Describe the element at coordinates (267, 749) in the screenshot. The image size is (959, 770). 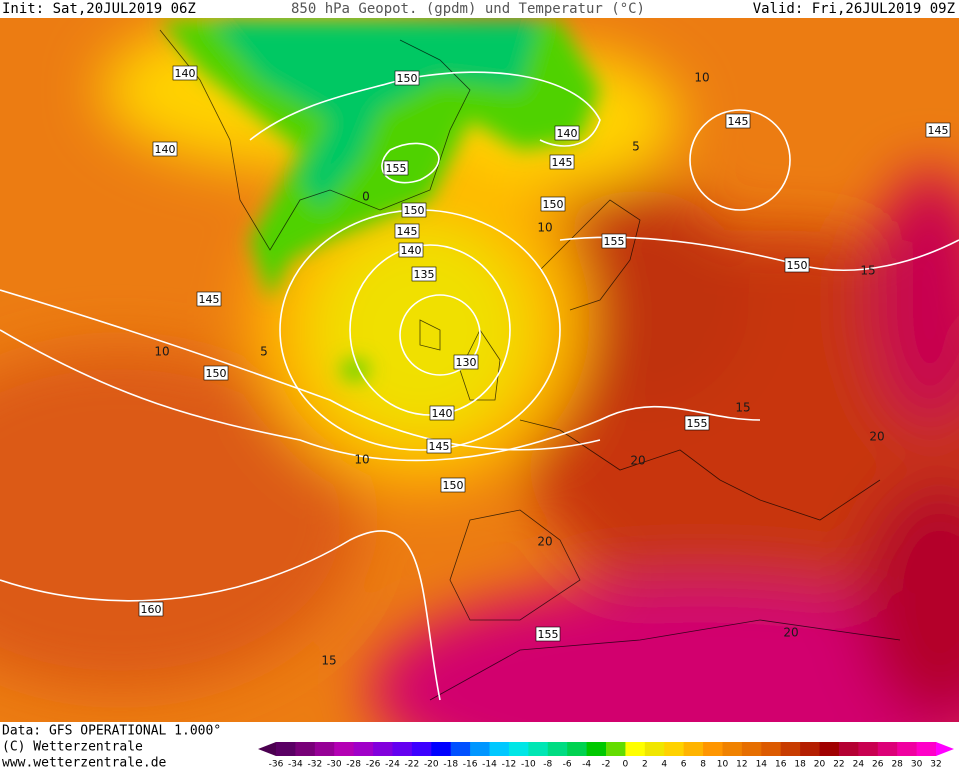
I see `colorbar-low-arrow` at that location.